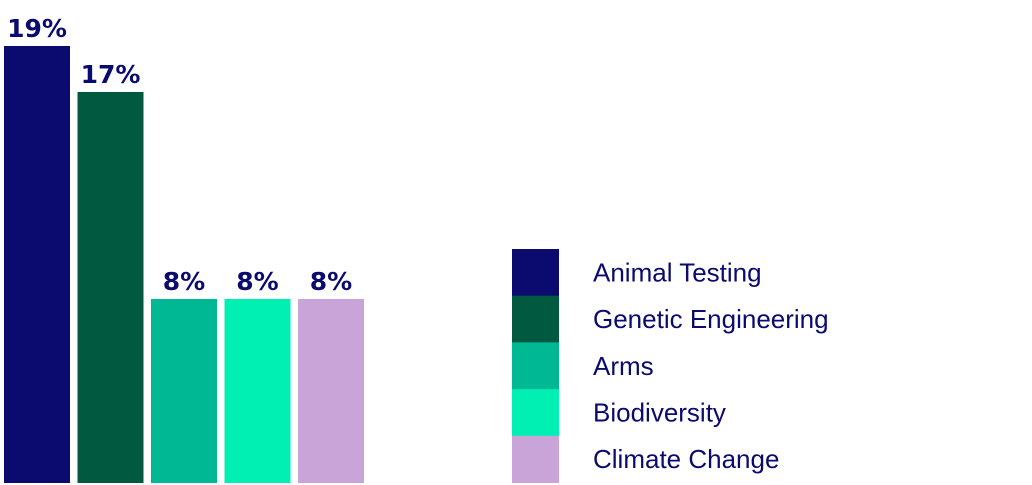 Image resolution: width=1032 pixels, height=485 pixels. I want to click on legend-swatch-arms, so click(535, 366).